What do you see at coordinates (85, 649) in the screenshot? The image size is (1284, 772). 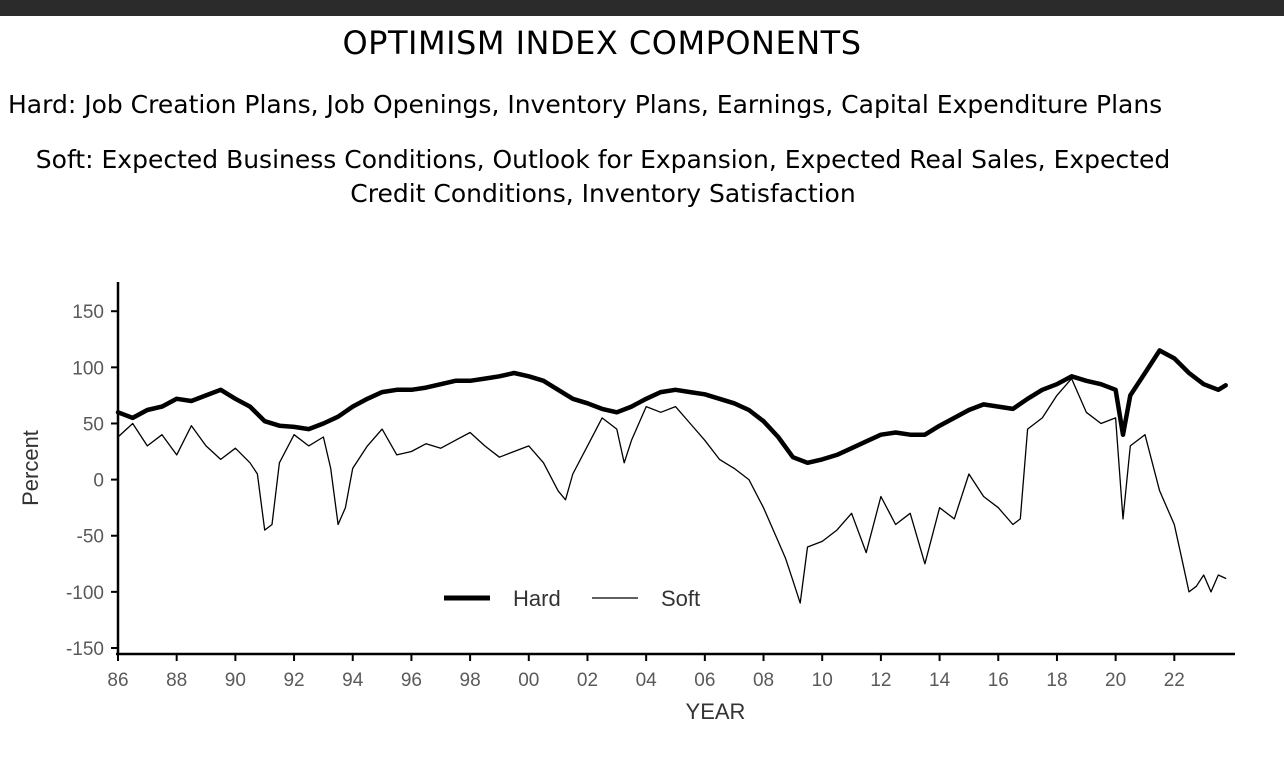 I see `y-tick-label: -150` at bounding box center [85, 649].